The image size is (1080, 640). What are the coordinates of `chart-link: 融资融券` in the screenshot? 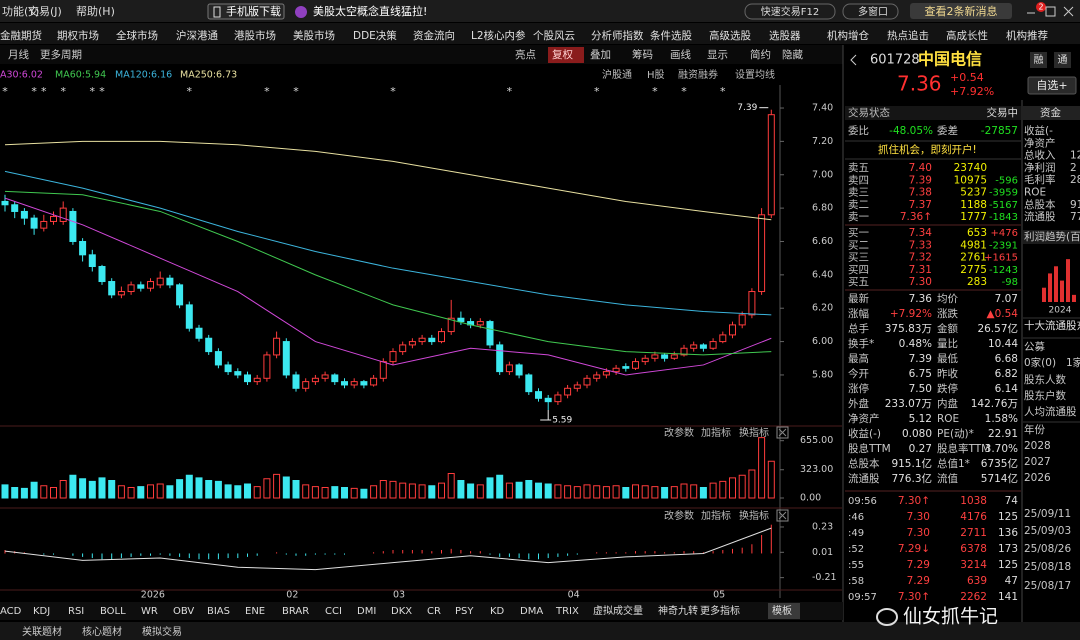 It's located at (698, 74).